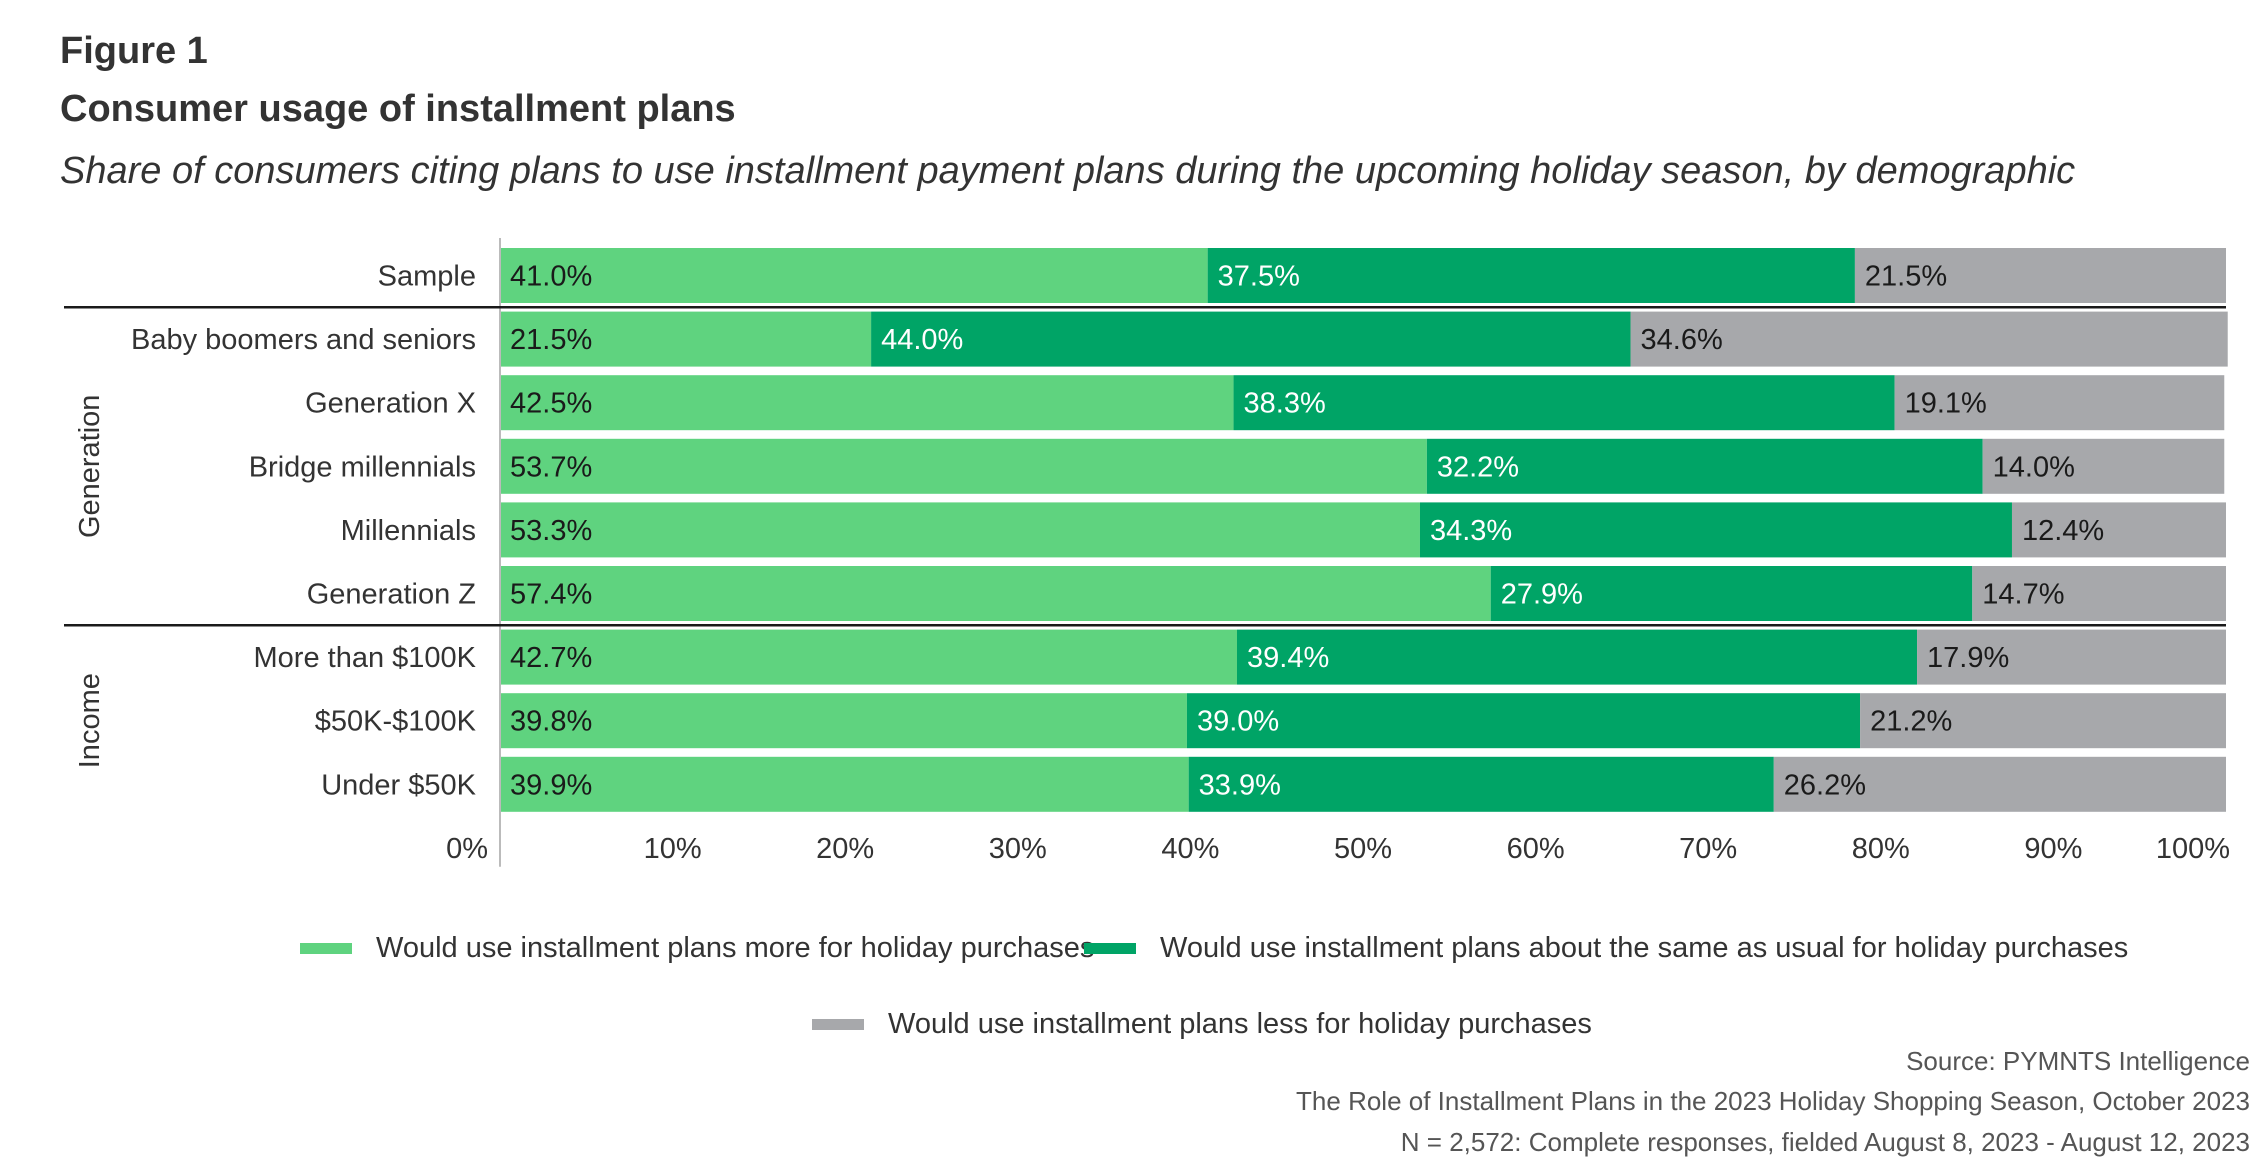 This screenshot has height=1172, width=2262. Describe the element at coordinates (1704, 466) in the screenshot. I see `bar-bridge-millennials-same` at that location.